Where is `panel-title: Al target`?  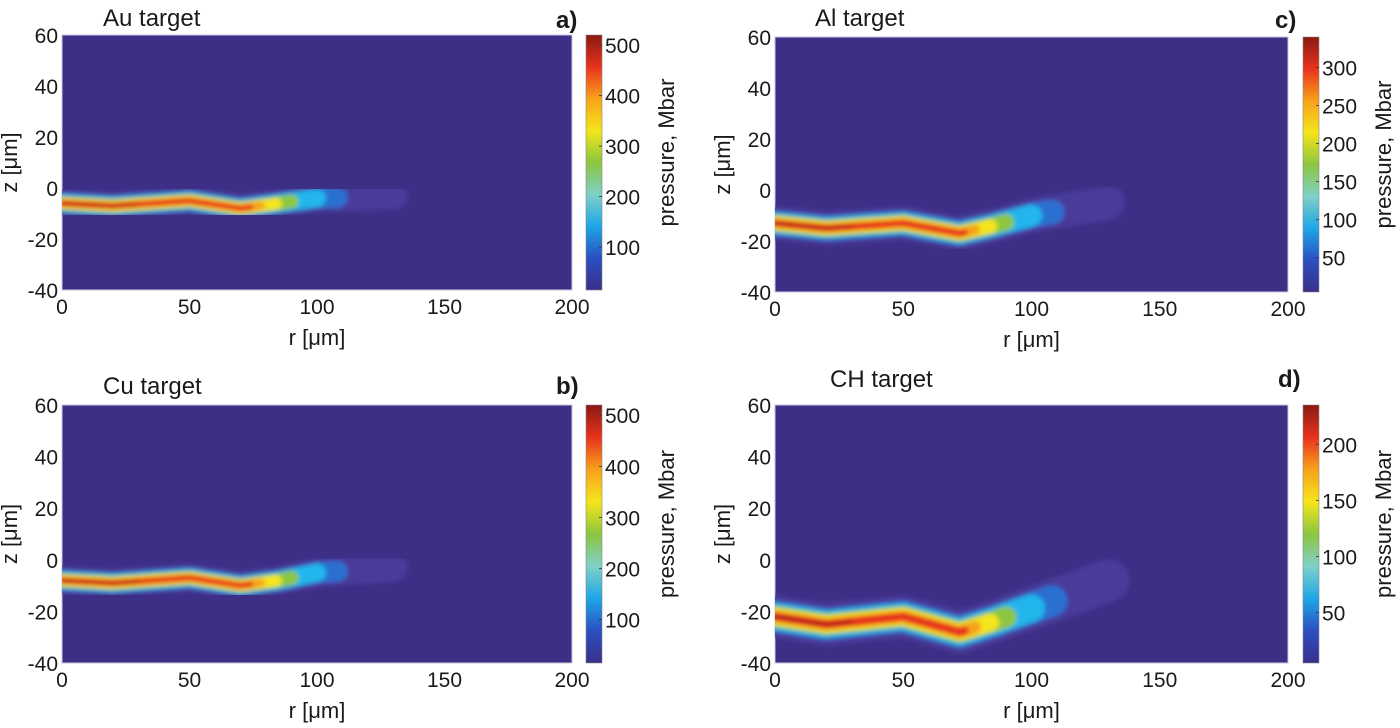 panel-title: Al target is located at coordinates (860, 18).